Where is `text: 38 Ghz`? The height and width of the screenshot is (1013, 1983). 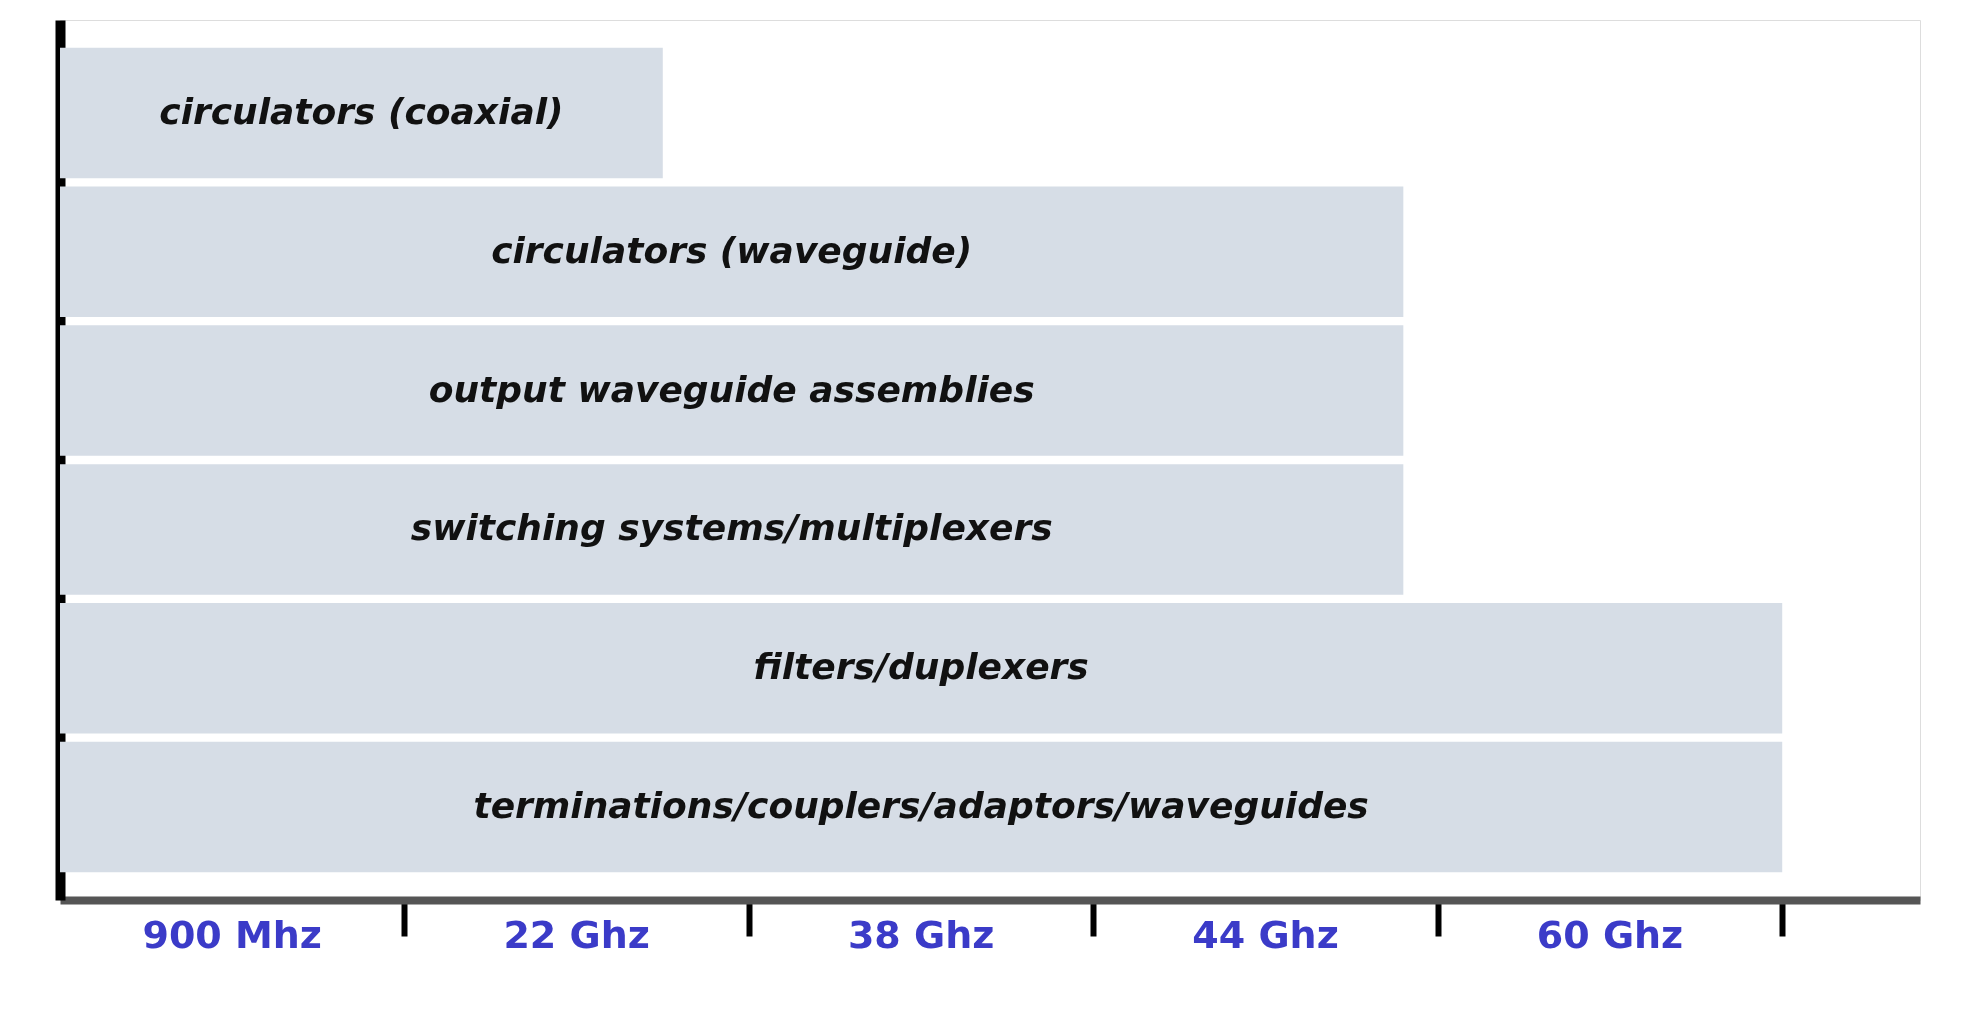 text: 38 Ghz is located at coordinates (921, 935).